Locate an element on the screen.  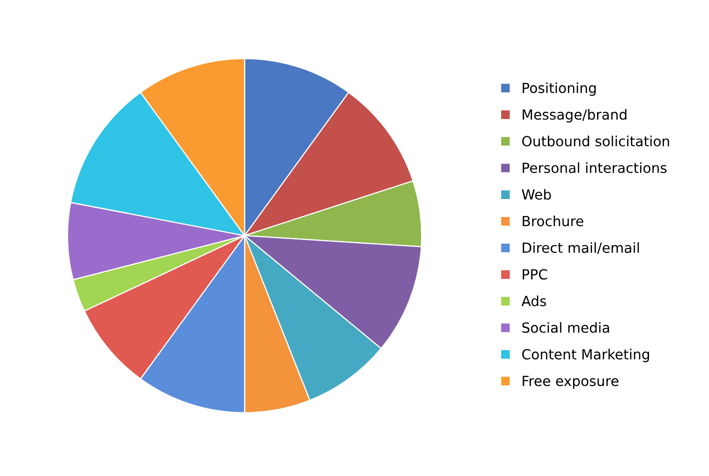
legend-label: Social media is located at coordinates (566, 327).